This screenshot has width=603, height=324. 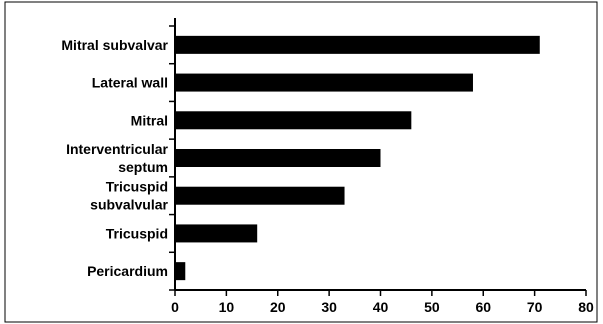 What do you see at coordinates (329, 307) in the screenshot?
I see `x-tick-label: 30` at bounding box center [329, 307].